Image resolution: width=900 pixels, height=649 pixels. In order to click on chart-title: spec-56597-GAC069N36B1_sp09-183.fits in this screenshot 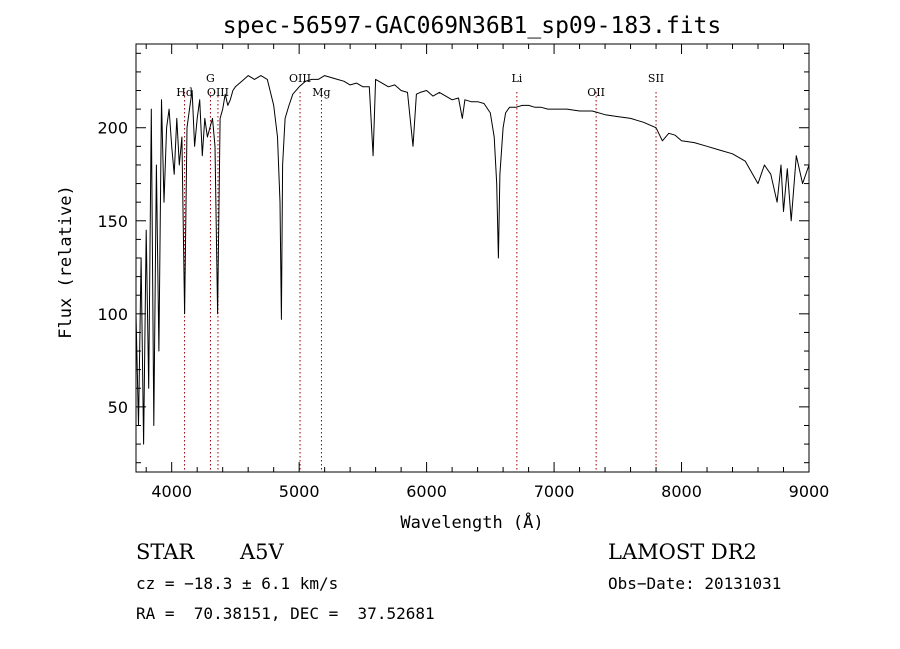, I will do `click(472, 26)`.